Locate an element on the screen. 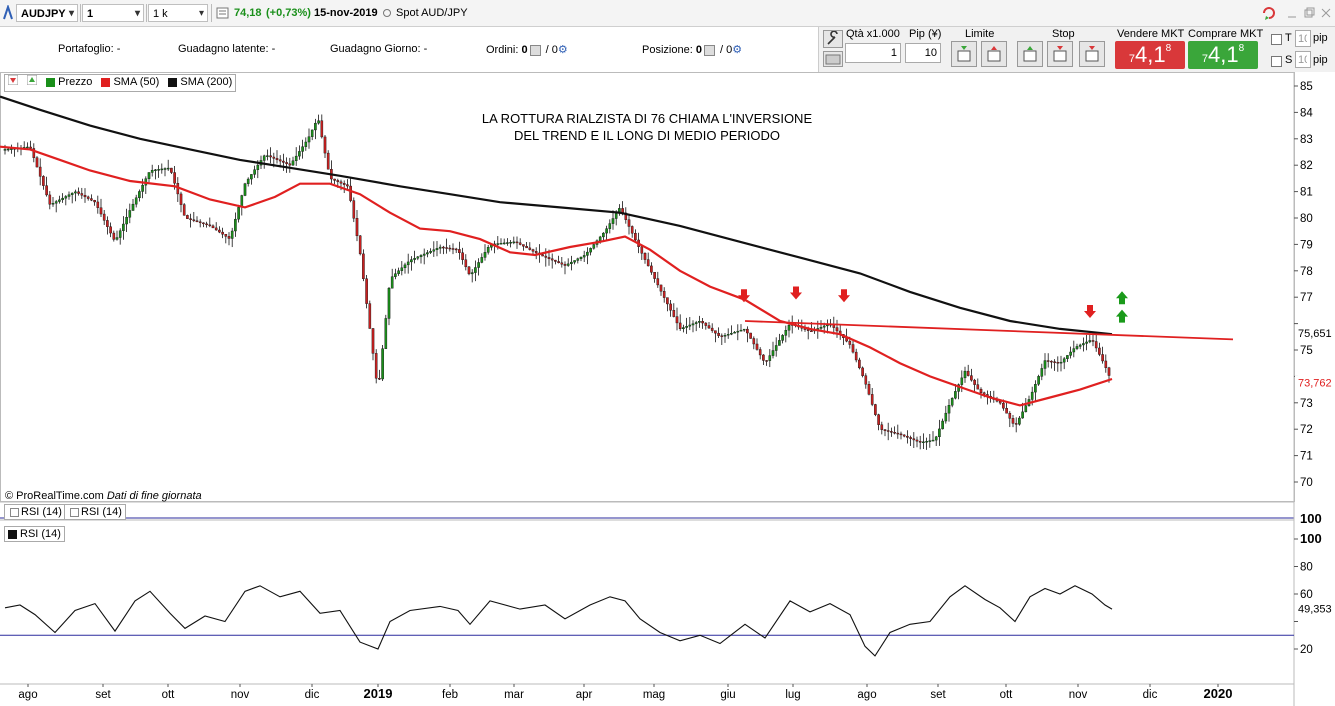 This screenshot has height=706, width=1335. limit-sell-icon is located at coordinates (994, 54).